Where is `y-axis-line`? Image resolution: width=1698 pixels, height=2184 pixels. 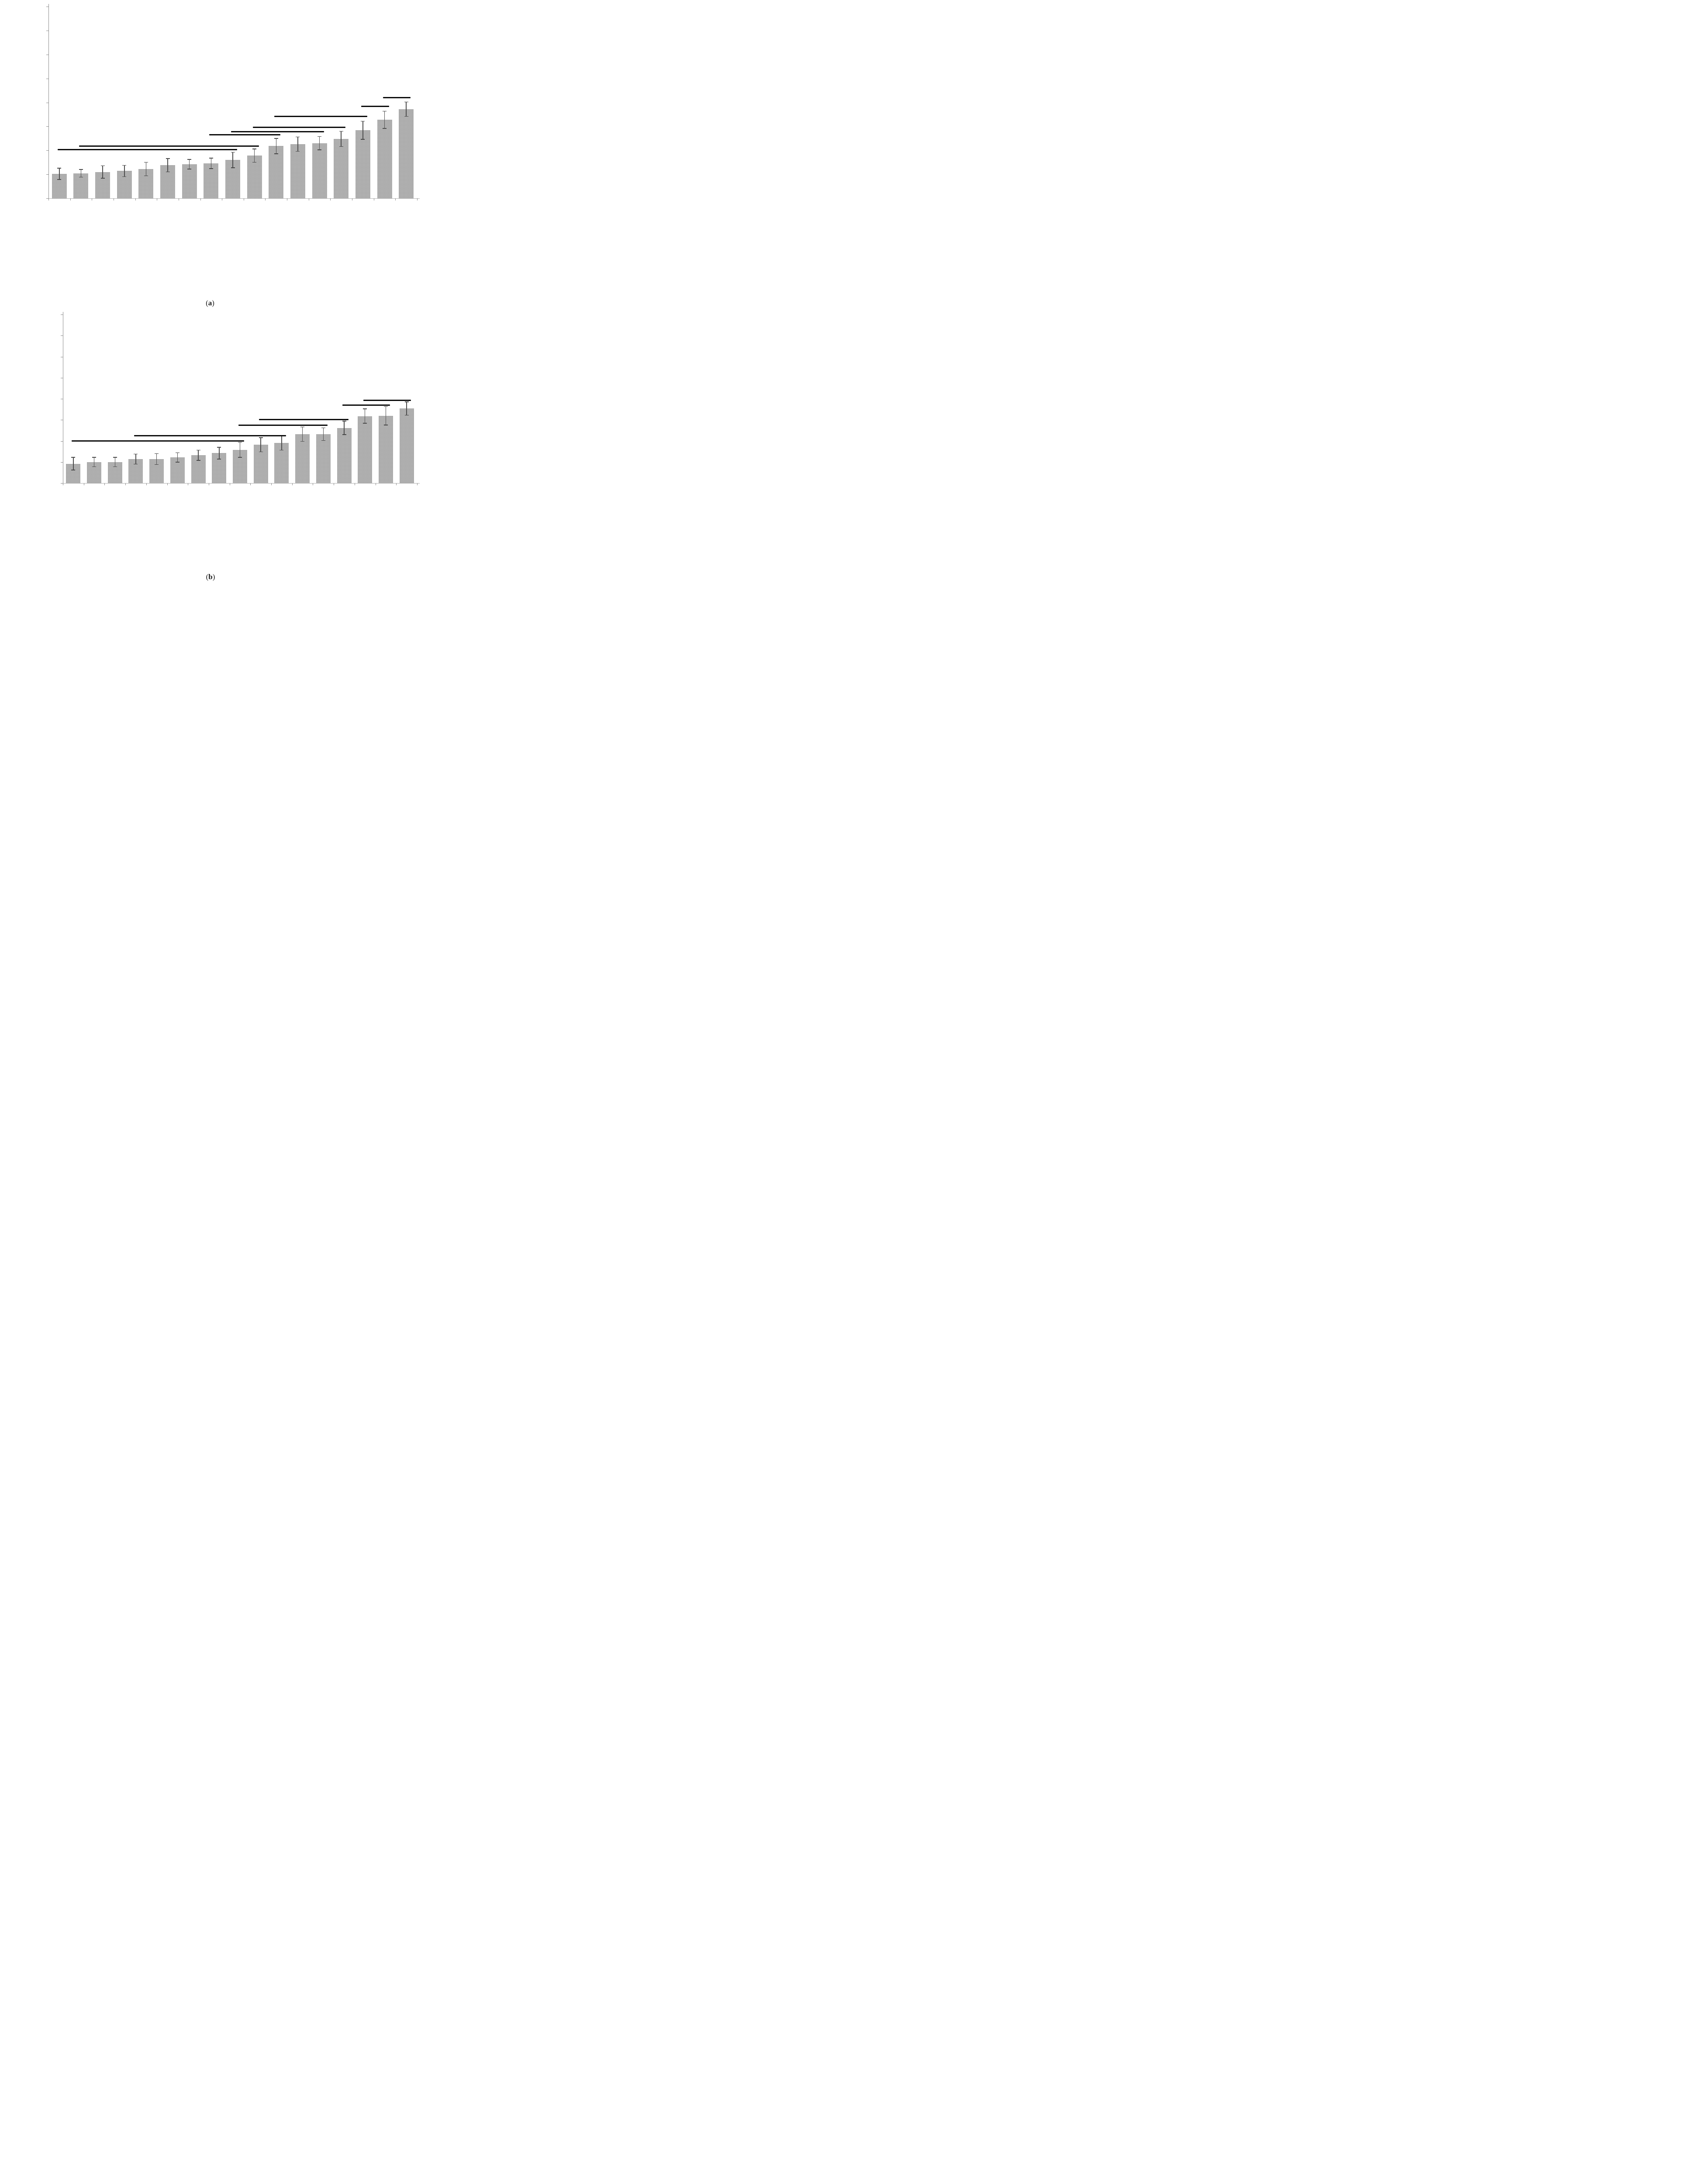
y-axis-line is located at coordinates (48, 101).